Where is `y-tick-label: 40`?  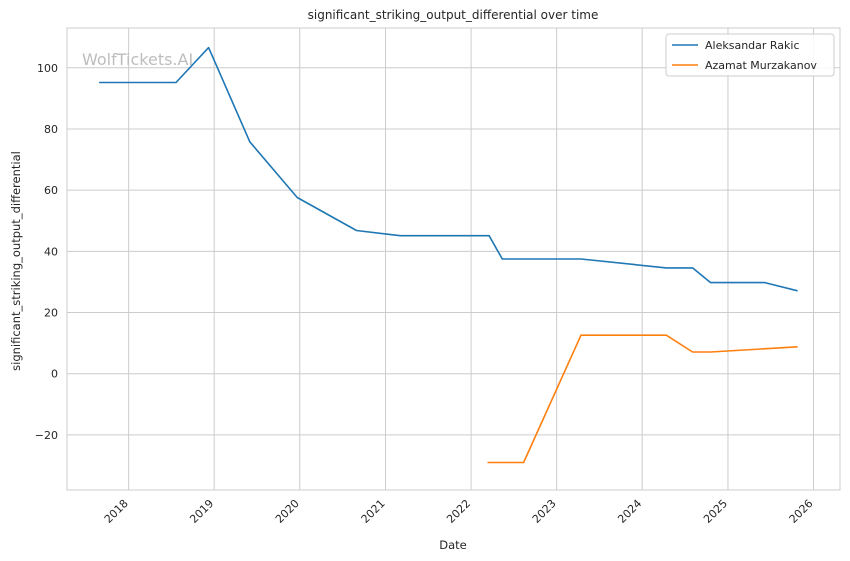 y-tick-label: 40 is located at coordinates (51, 251).